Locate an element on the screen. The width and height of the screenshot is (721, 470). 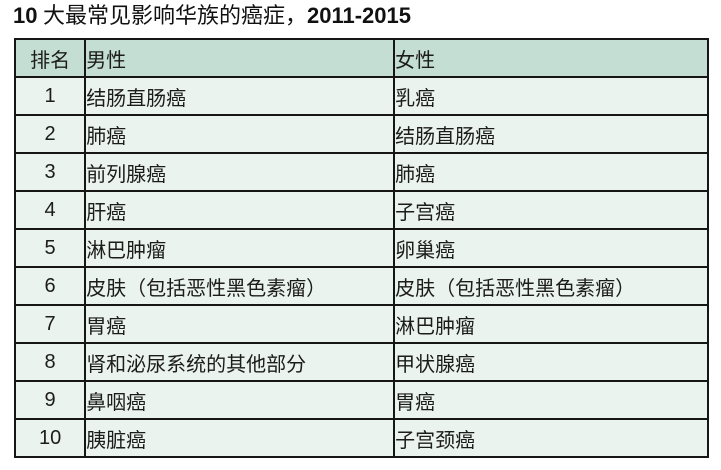
rank-cell: 9 is located at coordinates (50, 400).